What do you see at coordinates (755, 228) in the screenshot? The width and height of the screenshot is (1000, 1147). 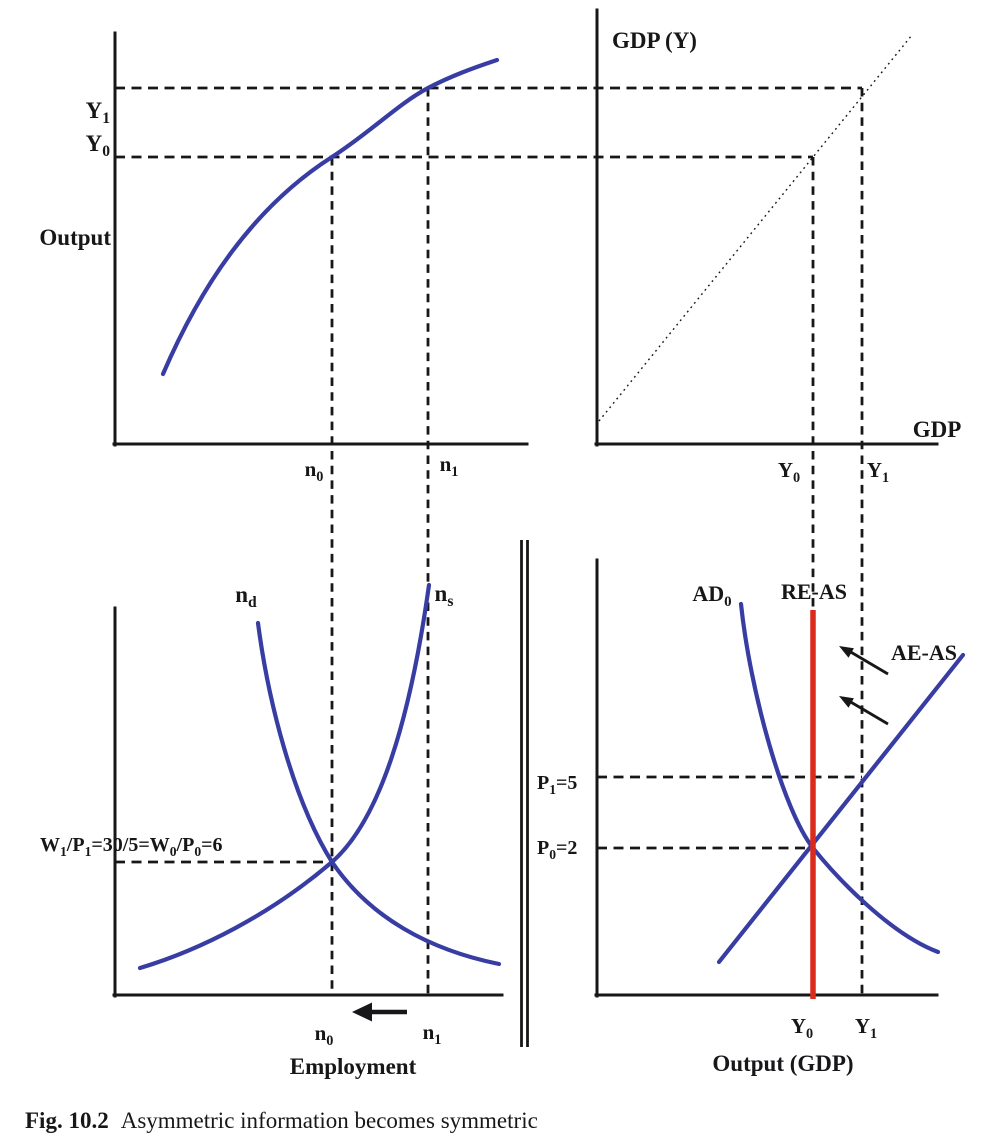 I see `45-degree-dotted-line` at bounding box center [755, 228].